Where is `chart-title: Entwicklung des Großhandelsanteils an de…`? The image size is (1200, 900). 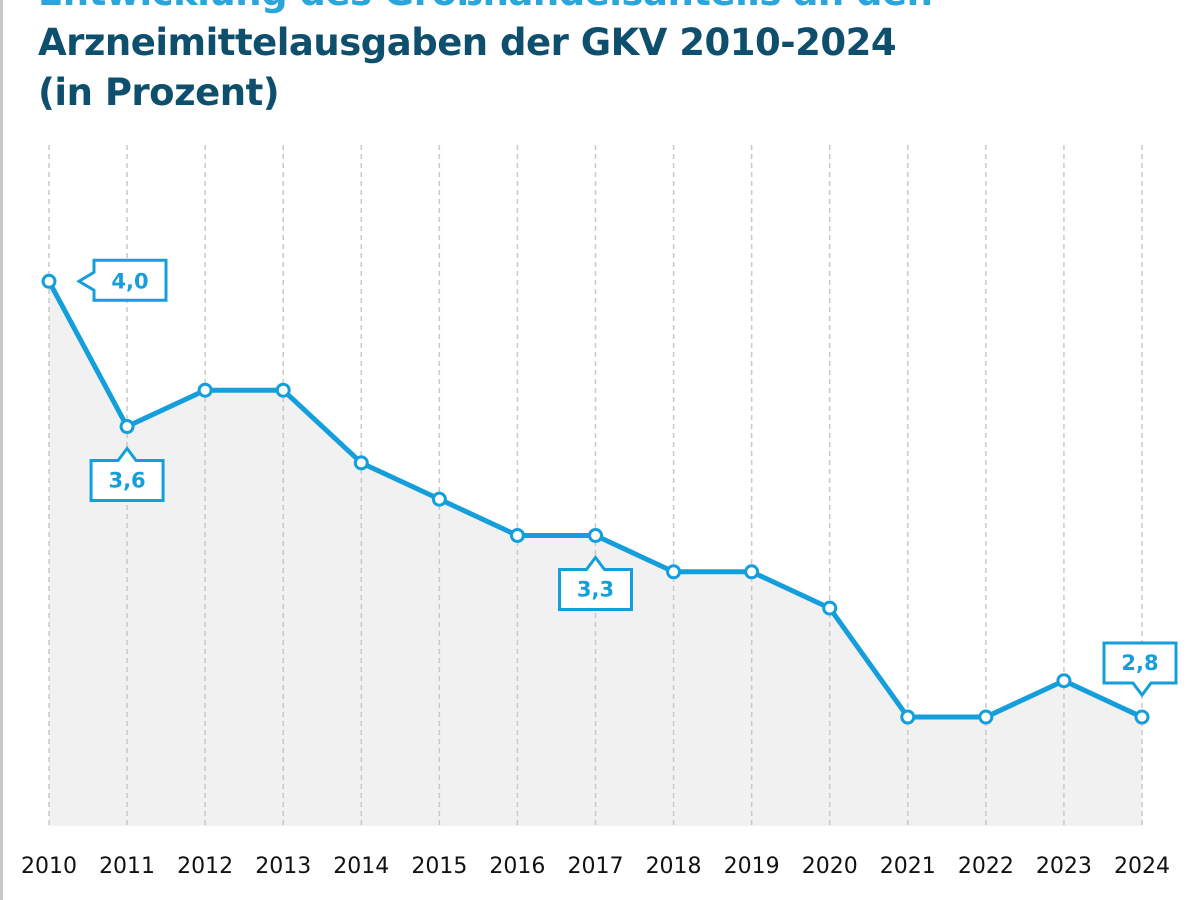 chart-title: Entwicklung des Großhandelsanteils an de… is located at coordinates (485, 59).